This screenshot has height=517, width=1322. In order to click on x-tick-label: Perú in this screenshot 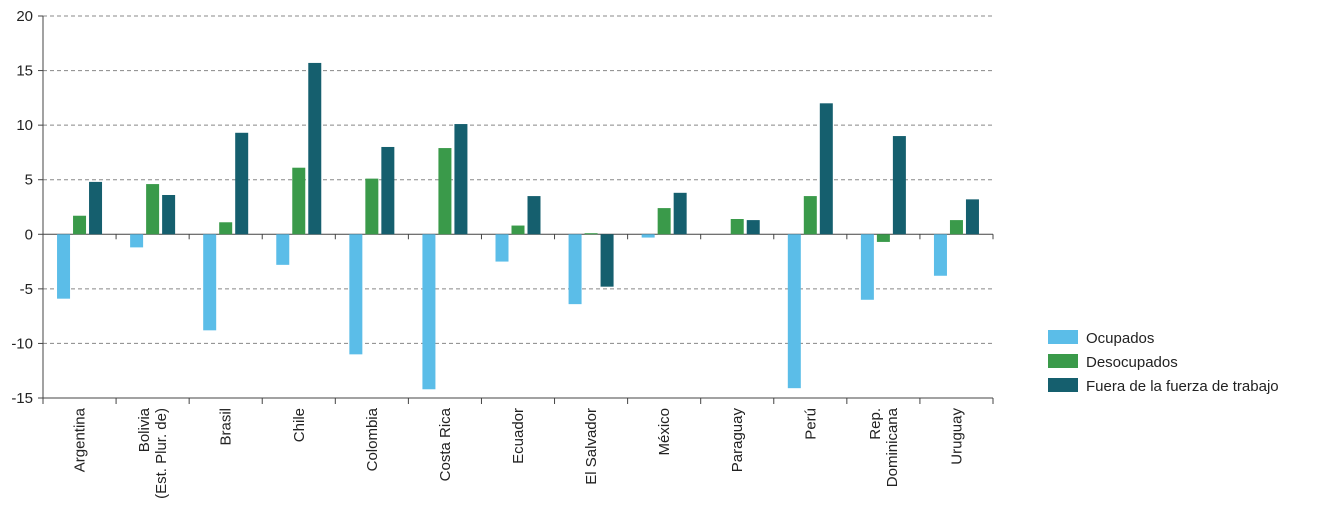, I will do `click(810, 424)`.